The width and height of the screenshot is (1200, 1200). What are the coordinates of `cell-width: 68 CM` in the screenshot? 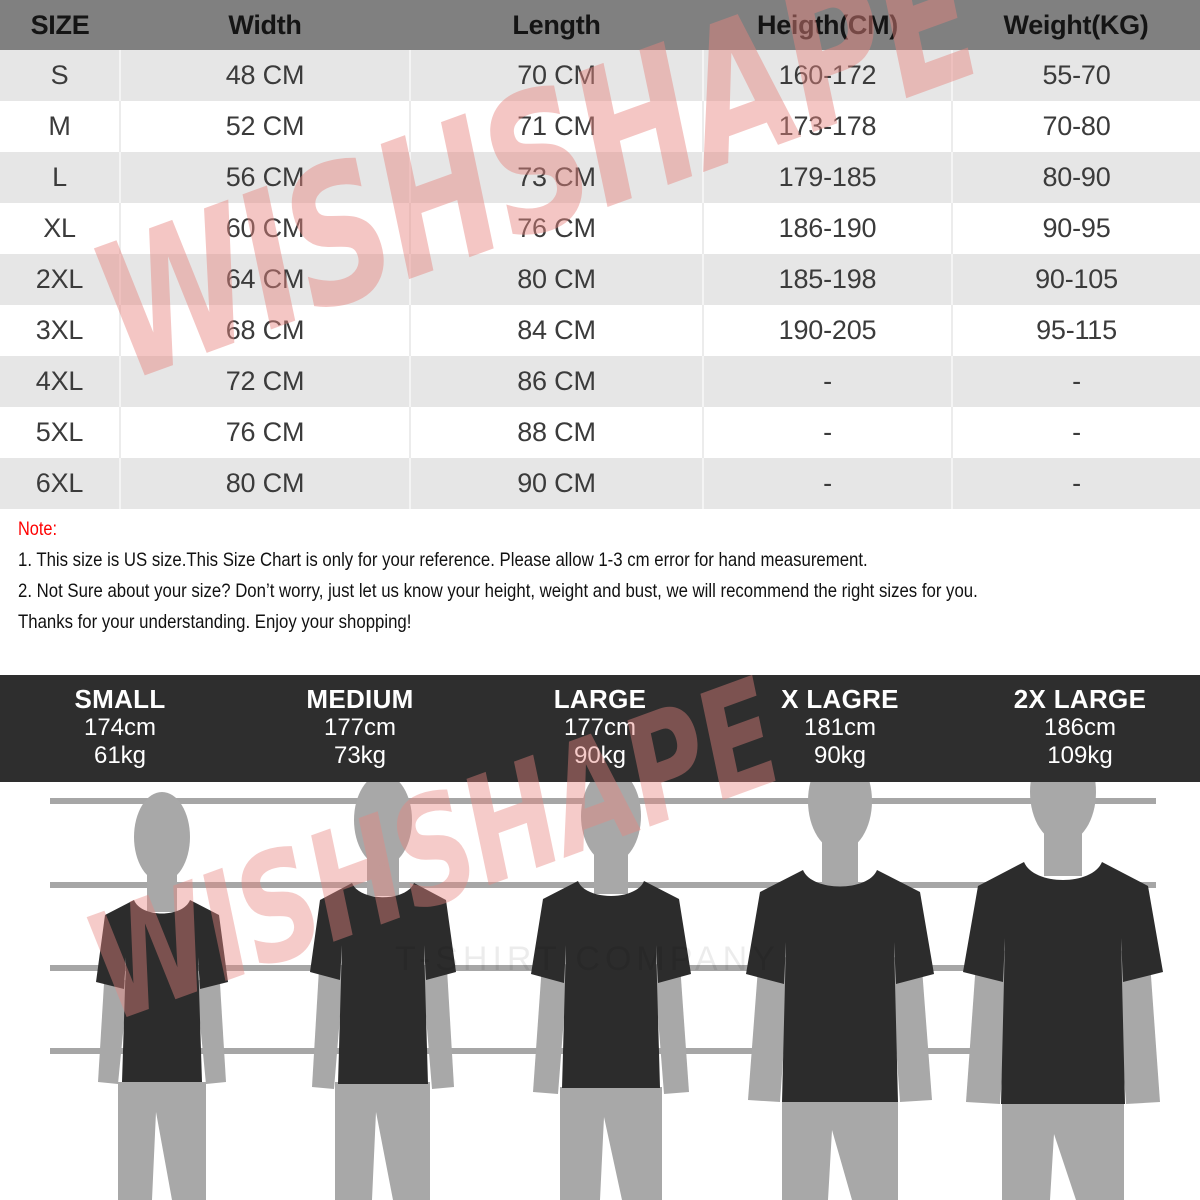 It's located at (265, 330).